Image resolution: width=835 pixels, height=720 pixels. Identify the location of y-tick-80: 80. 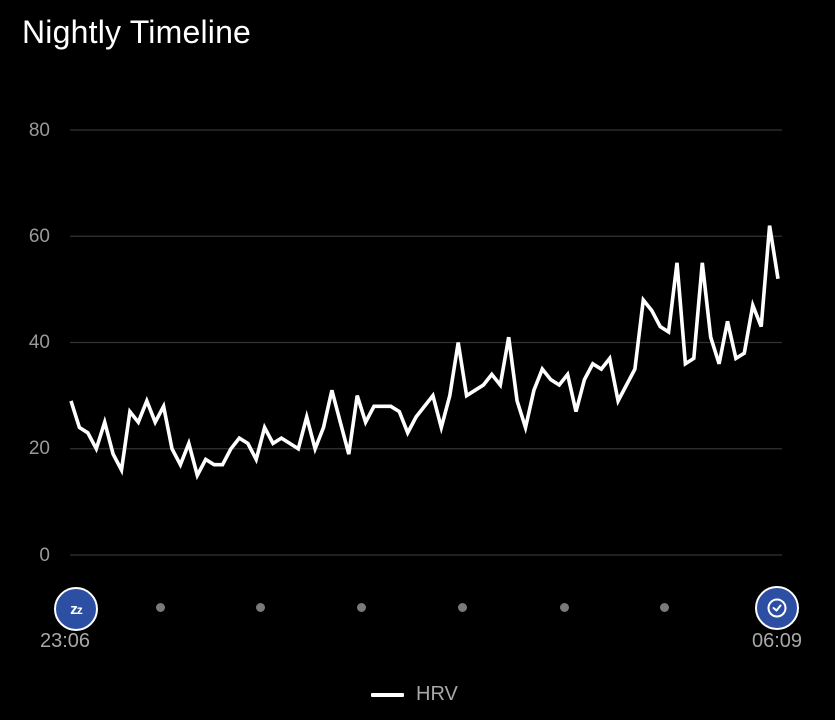
(39, 130).